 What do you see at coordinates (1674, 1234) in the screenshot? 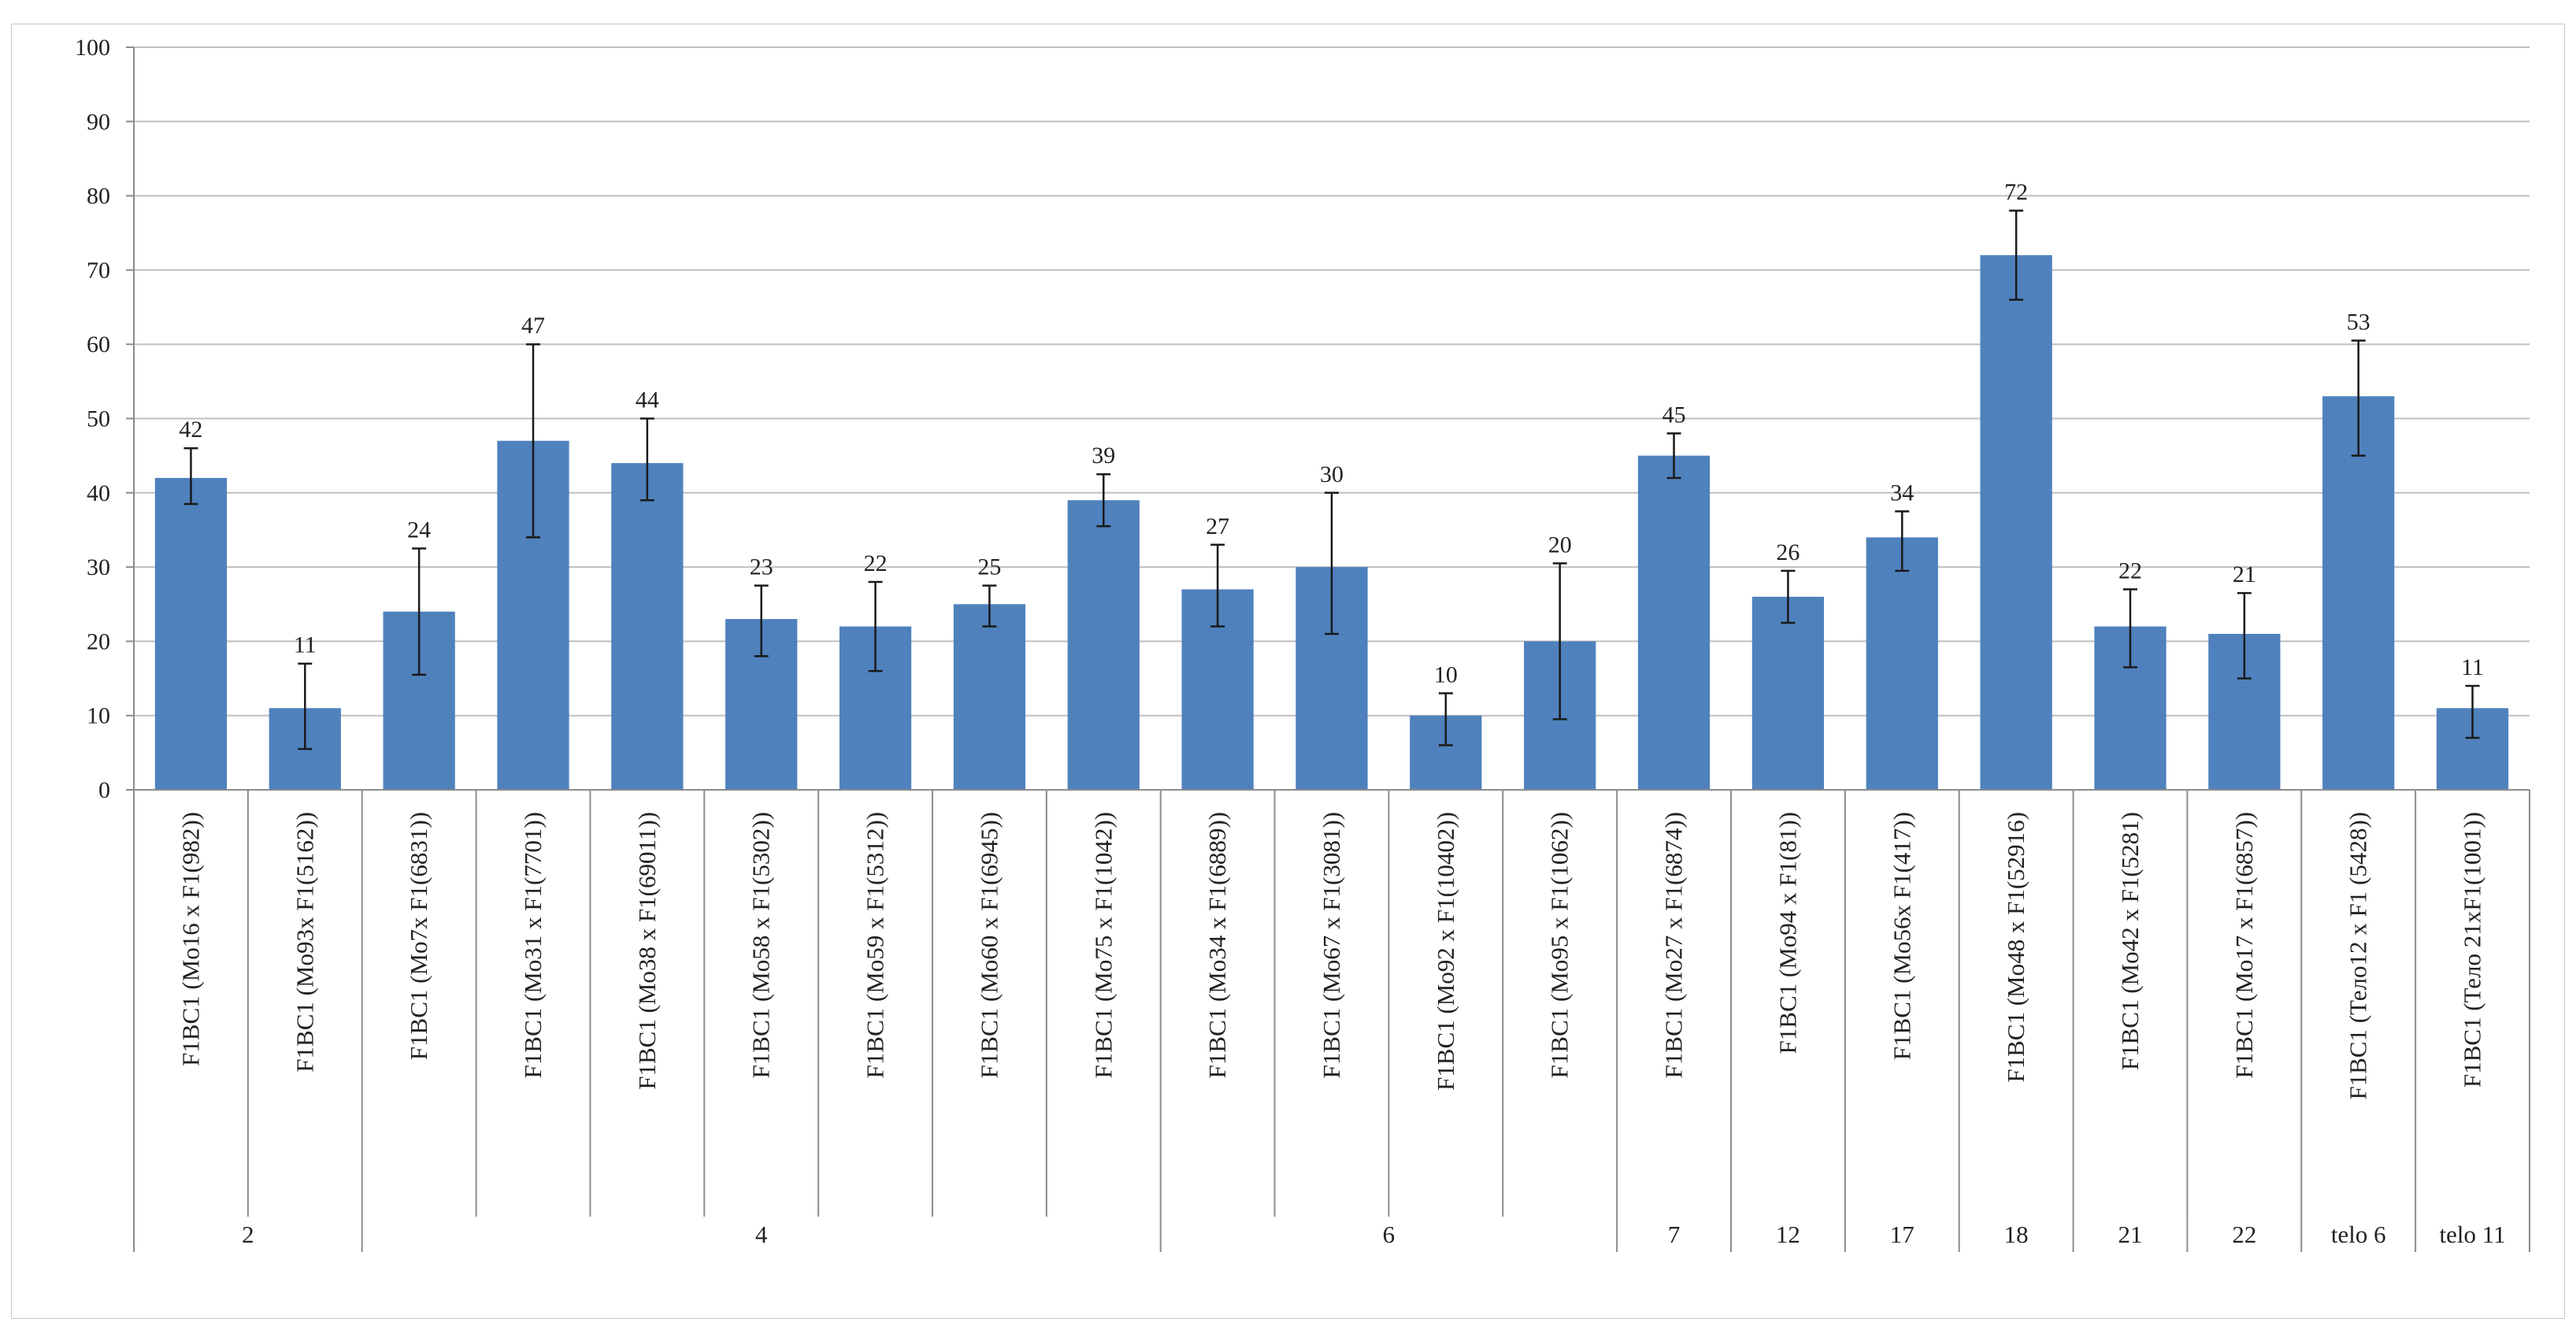
I see `group-label: 7` at bounding box center [1674, 1234].